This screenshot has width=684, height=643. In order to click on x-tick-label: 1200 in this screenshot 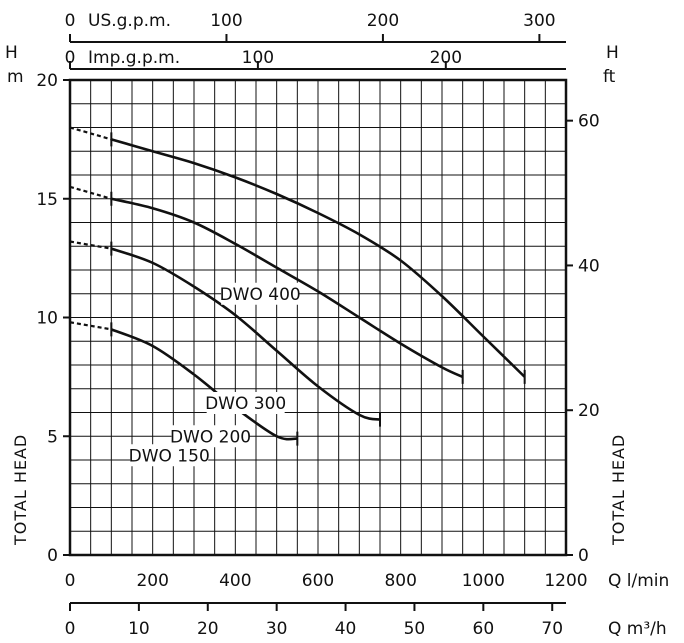, I will do `click(565, 581)`.